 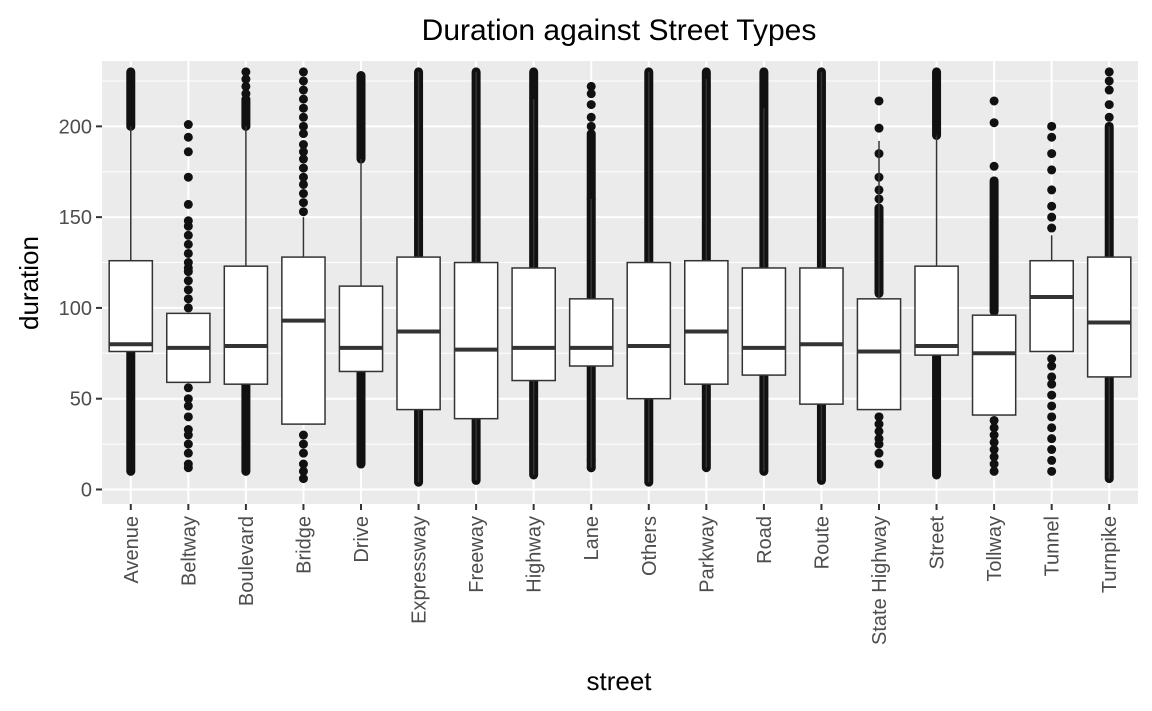 What do you see at coordinates (75, 218) in the screenshot?
I see `y-tick-label: 150` at bounding box center [75, 218].